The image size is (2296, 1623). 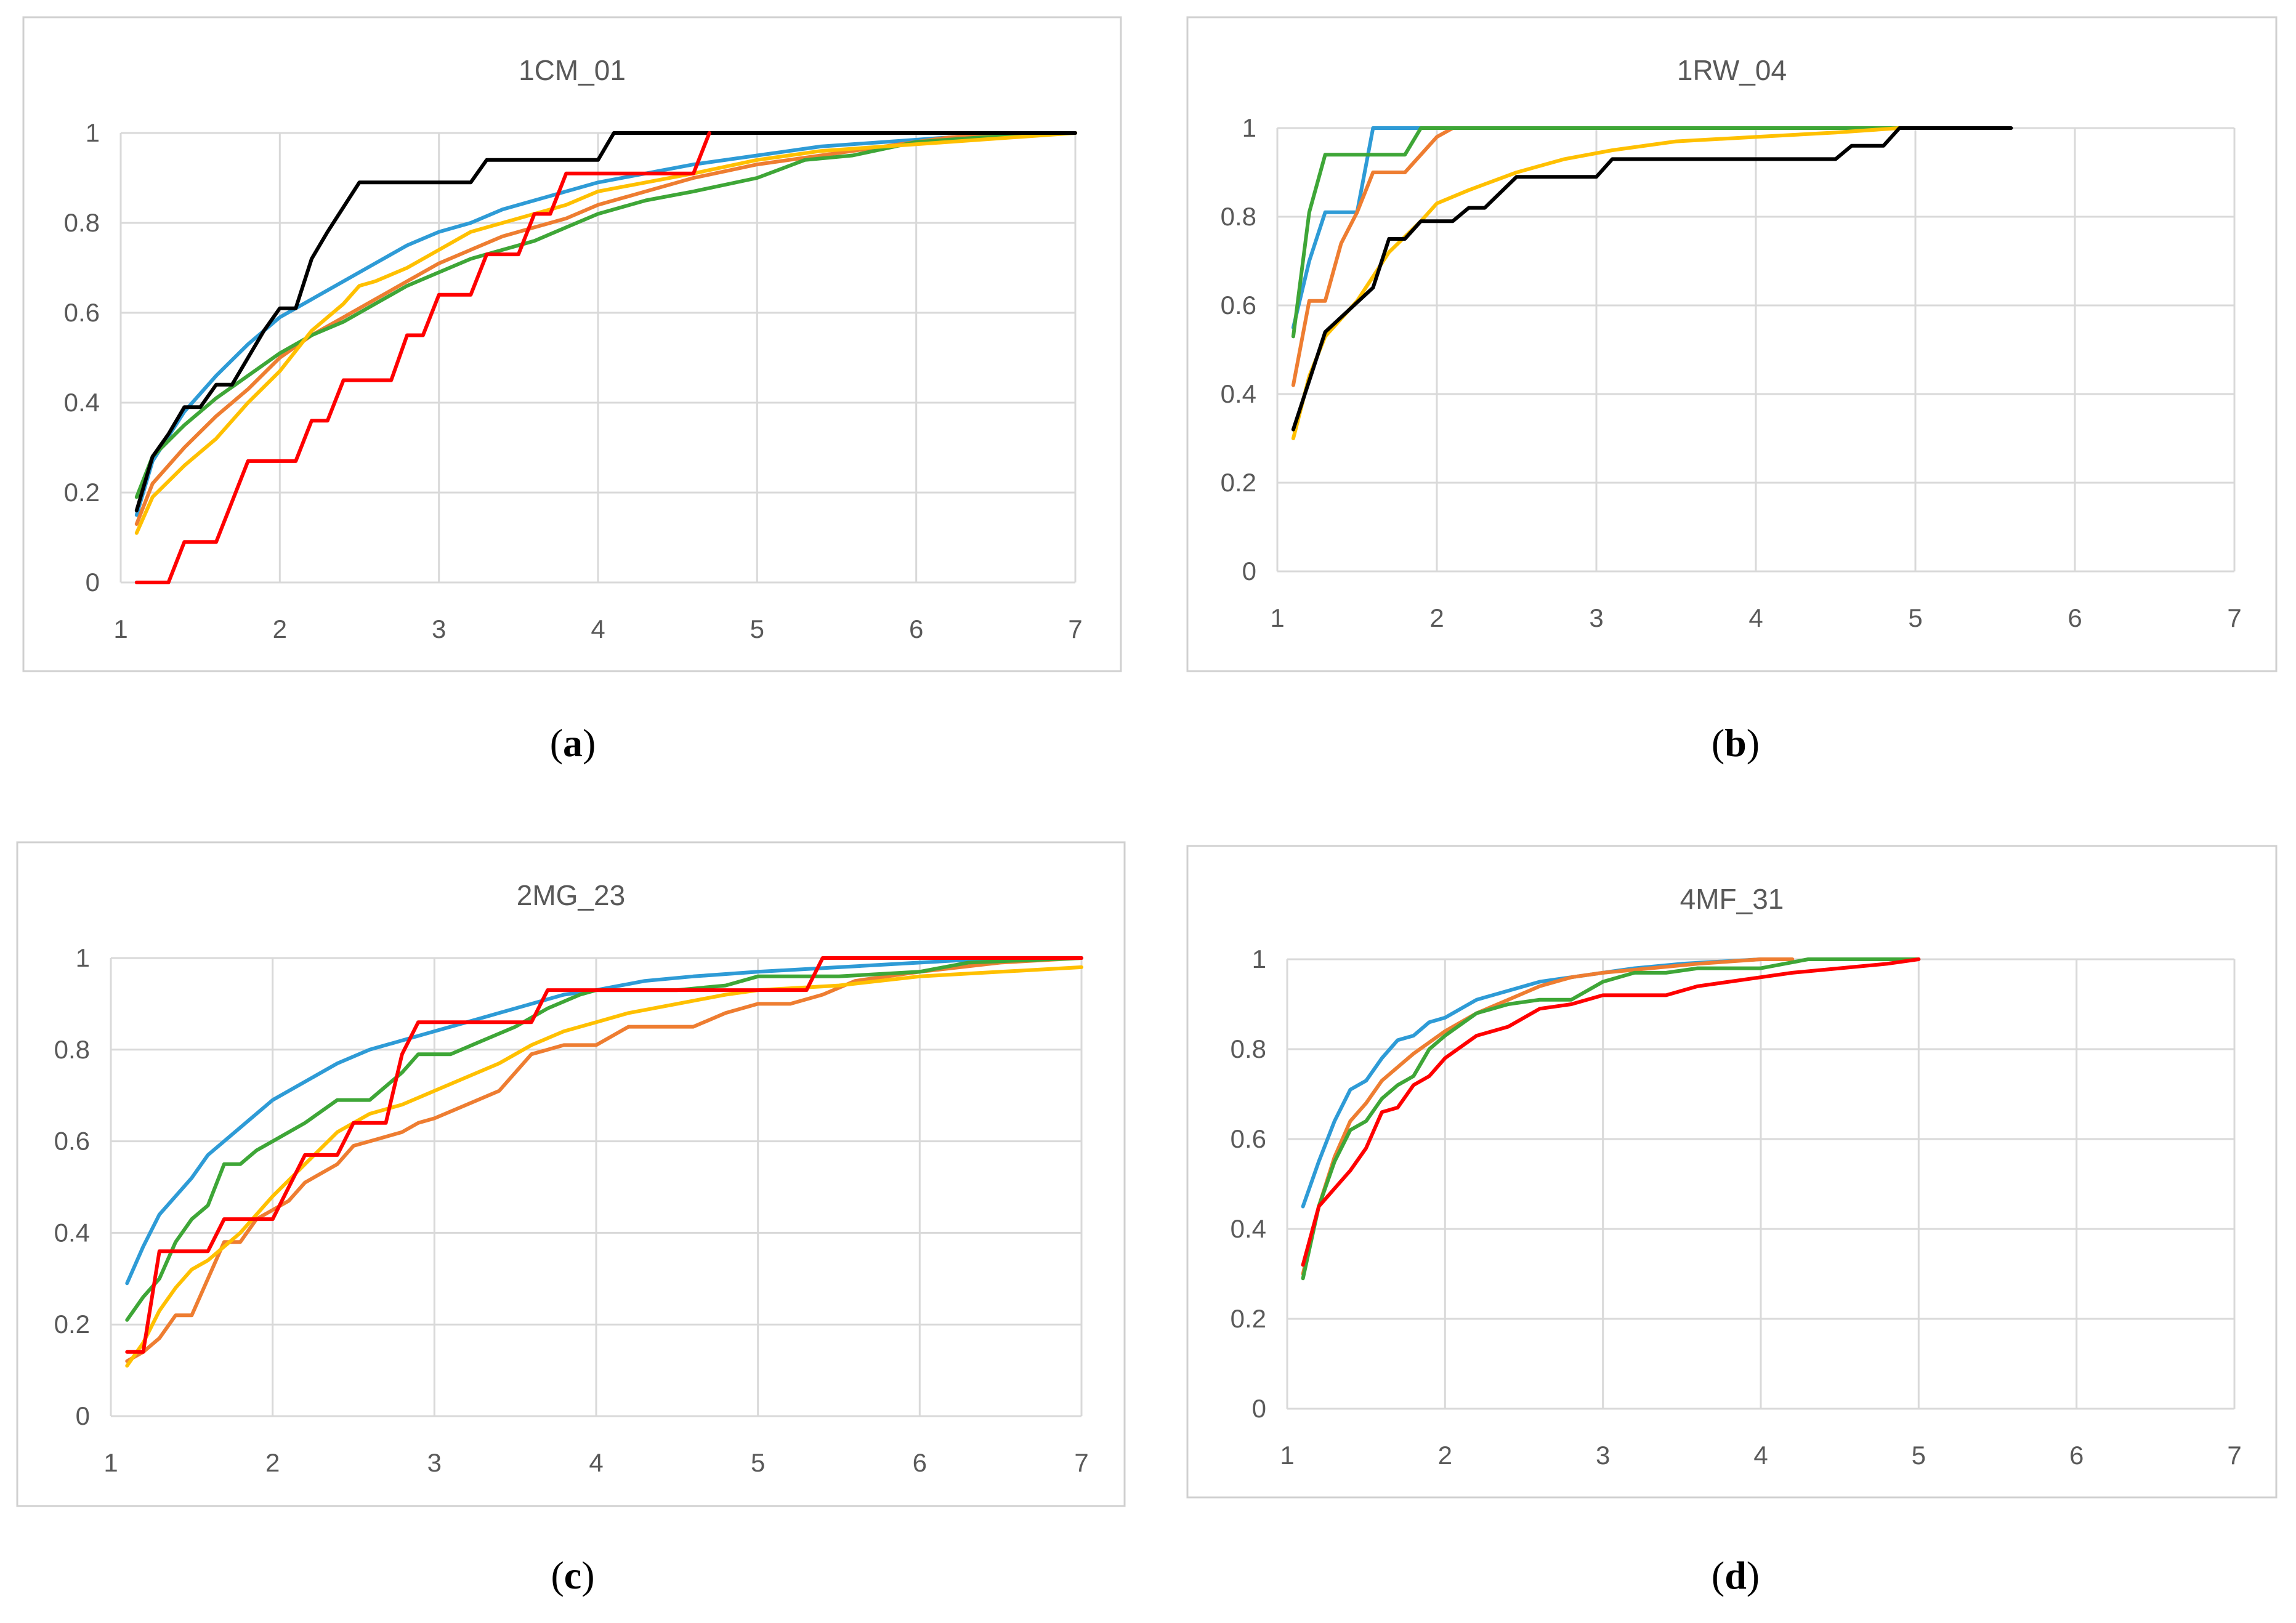 I want to click on caption-c: (c), so click(x=573, y=1575).